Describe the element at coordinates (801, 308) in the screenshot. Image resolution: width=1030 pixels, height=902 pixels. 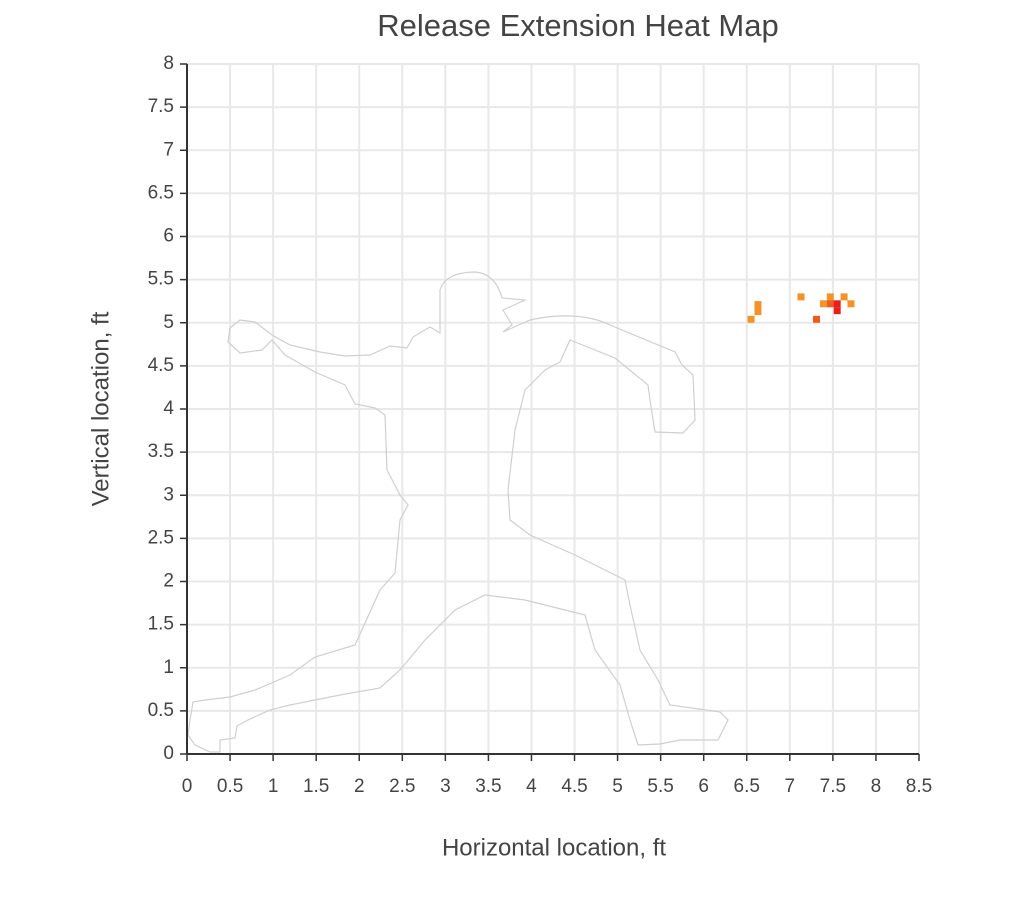
I see `cells` at that location.